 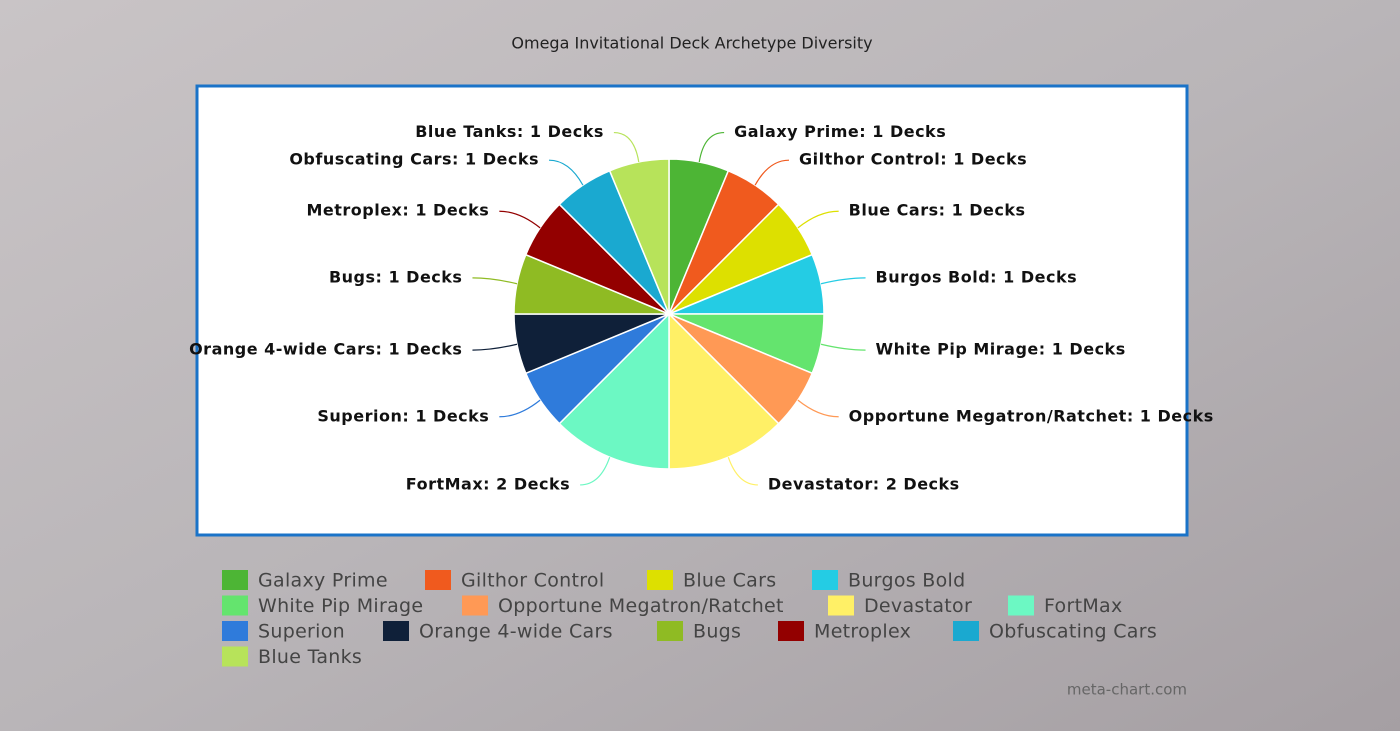 What do you see at coordinates (639, 236) in the screenshot?
I see `pie-slice` at bounding box center [639, 236].